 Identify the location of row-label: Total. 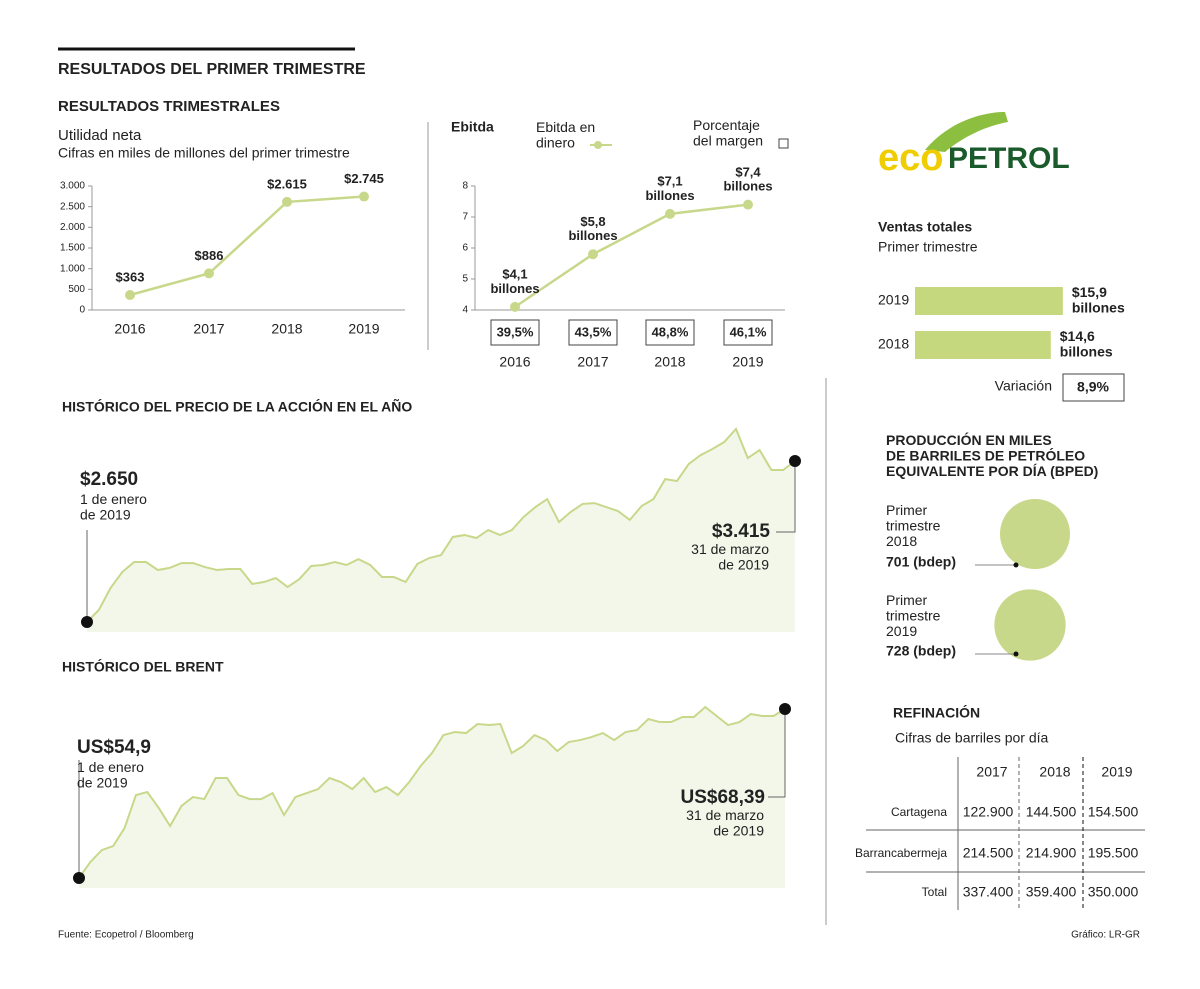
(934, 892).